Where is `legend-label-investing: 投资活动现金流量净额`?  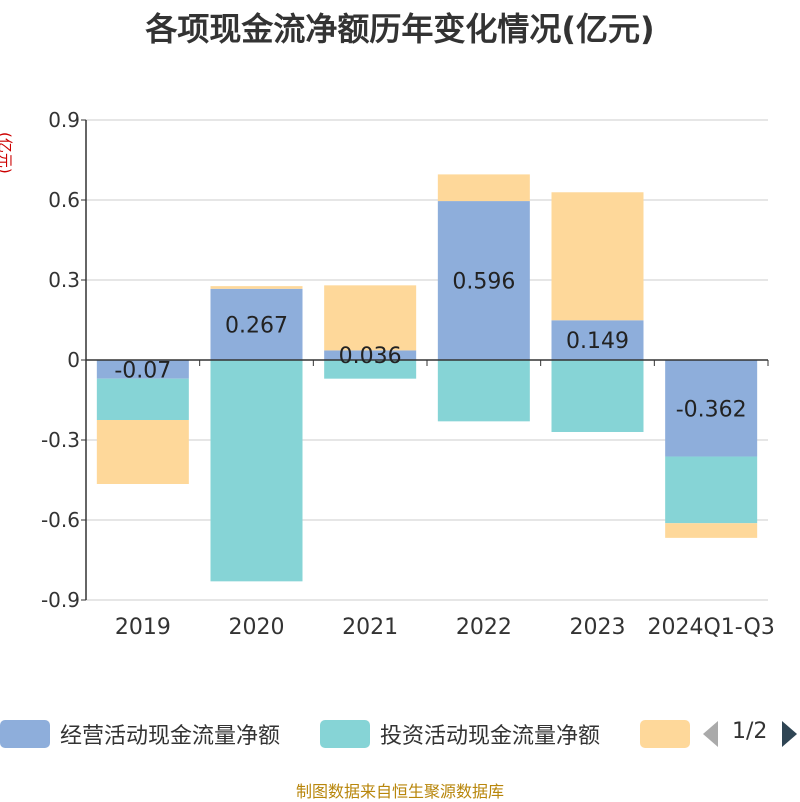
legend-label-investing: 投资活动现金流量净额 is located at coordinates (490, 736).